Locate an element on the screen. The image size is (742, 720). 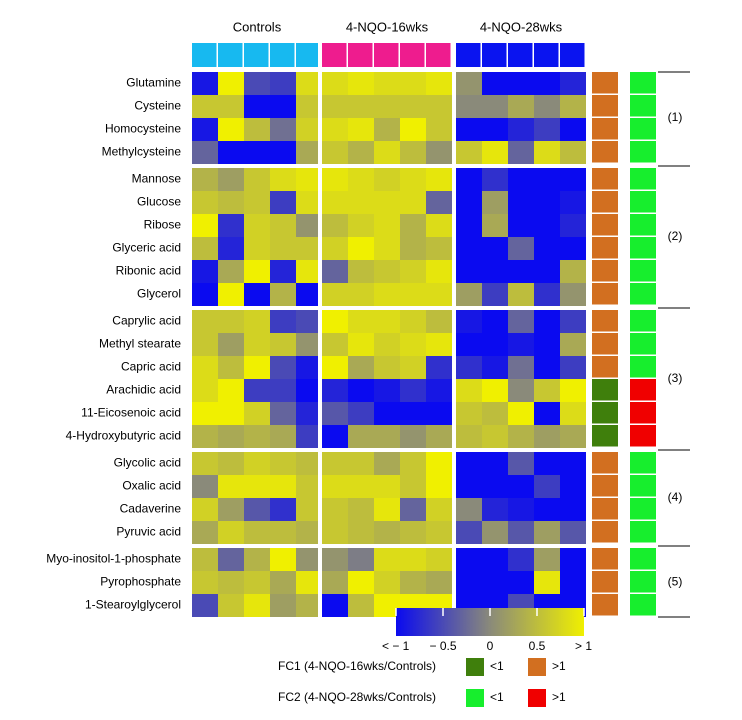
cluster-label-2: (2) is located at coordinates (675, 236).